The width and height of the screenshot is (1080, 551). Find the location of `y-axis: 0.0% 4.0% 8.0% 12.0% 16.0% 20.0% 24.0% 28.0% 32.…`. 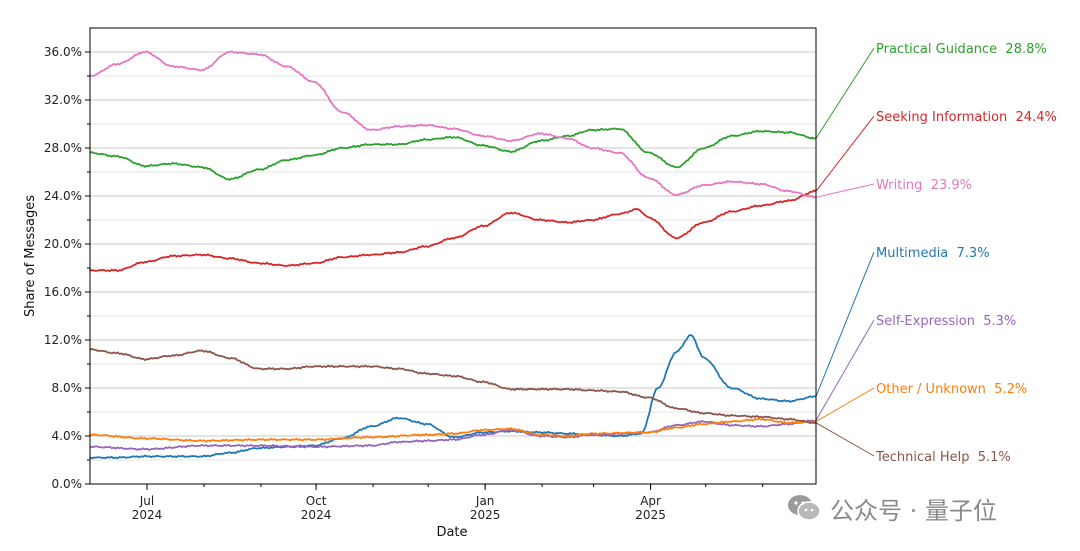

y-axis: 0.0% 4.0% 8.0% 12.0% 16.0% 20.0% 24.0% 28.0% 32.… is located at coordinates (67, 268).